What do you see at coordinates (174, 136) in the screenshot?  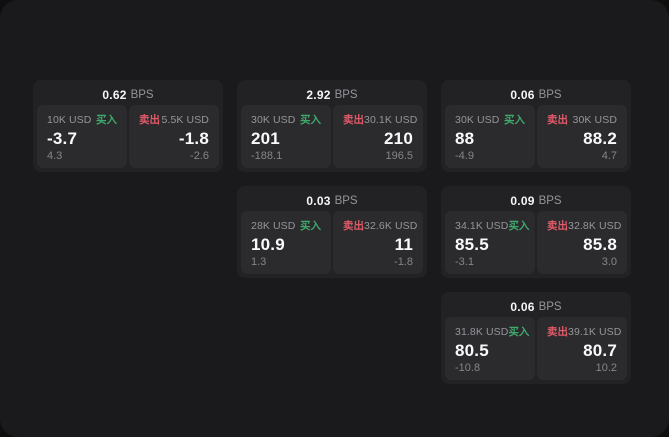 I see `sell-quote-tile: 卖出 5.5K USD -1.8 -2.6` at bounding box center [174, 136].